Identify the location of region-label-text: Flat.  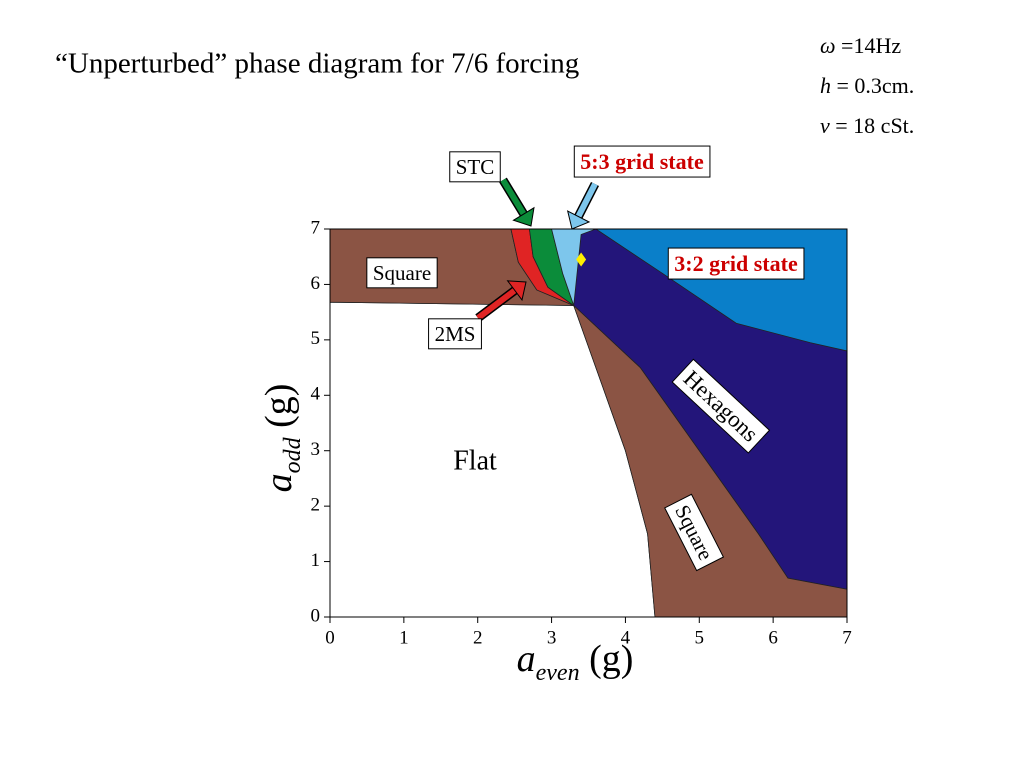
(475, 460).